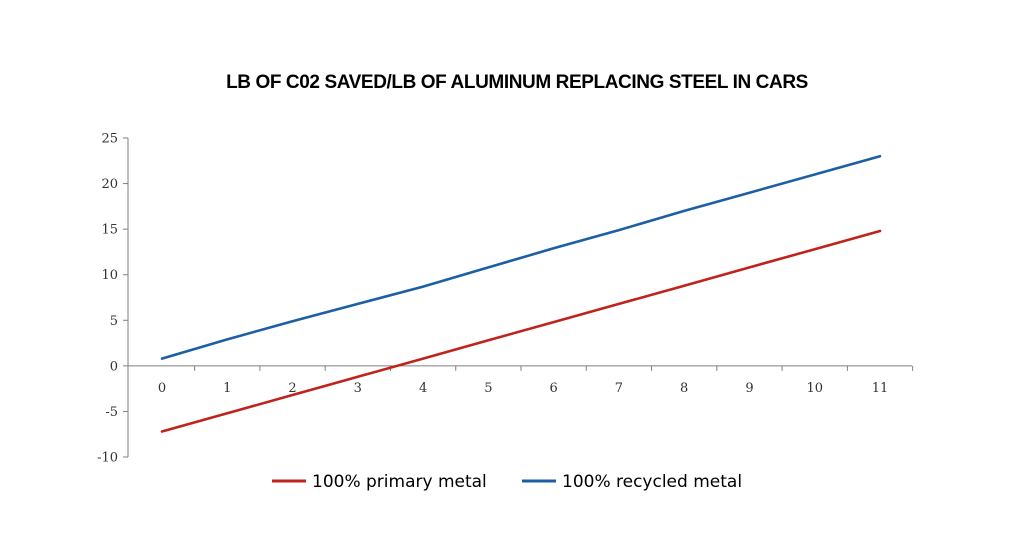 This screenshot has width=1020, height=557. I want to click on legend-item: 100% recycled metal, so click(632, 482).